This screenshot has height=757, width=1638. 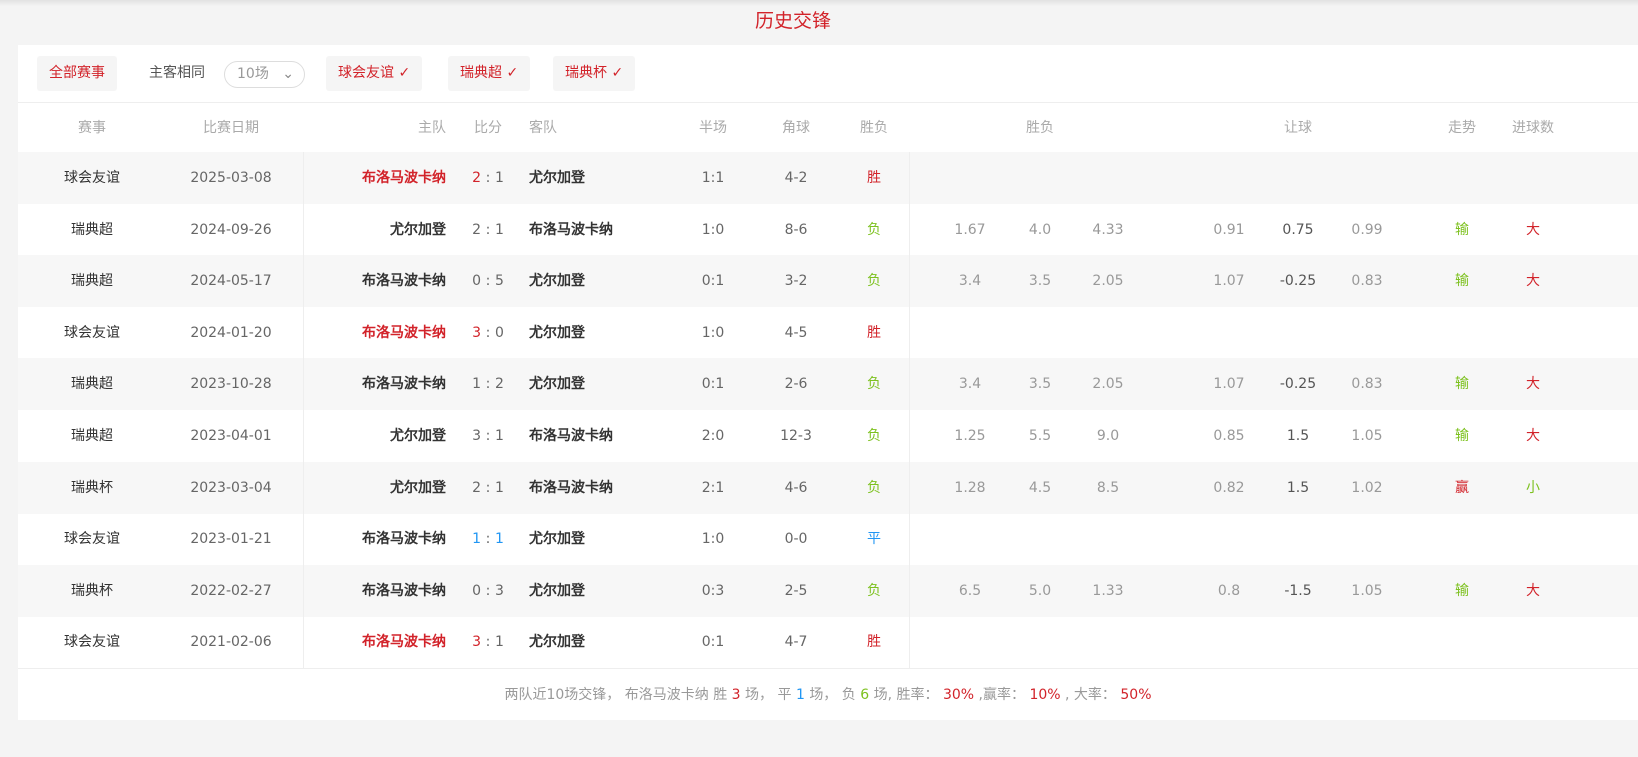 What do you see at coordinates (713, 436) in the screenshot?
I see `half-time-score: 2:0` at bounding box center [713, 436].